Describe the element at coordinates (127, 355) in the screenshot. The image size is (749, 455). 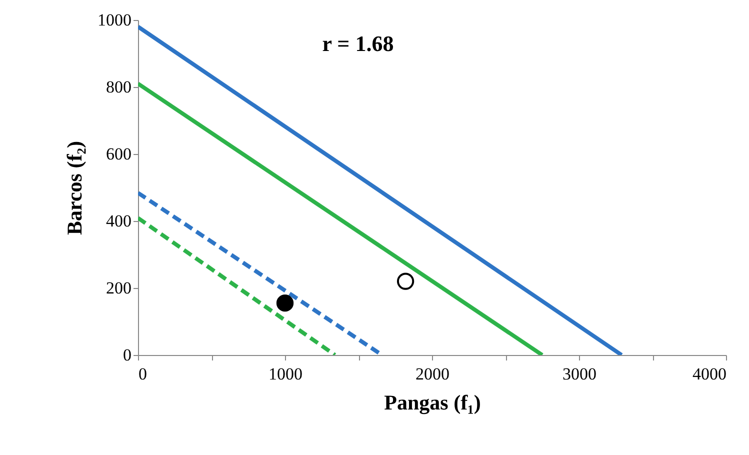
I see `y-tick-label: 0` at that location.